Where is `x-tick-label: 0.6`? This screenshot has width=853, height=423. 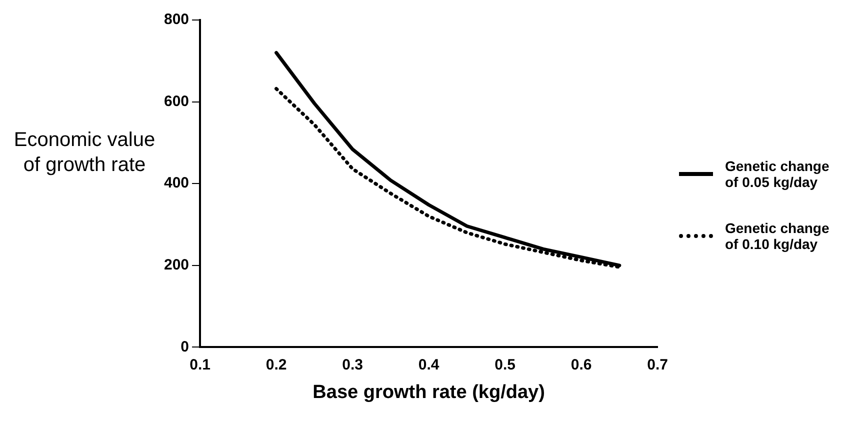
x-tick-label: 0.6 is located at coordinates (581, 365).